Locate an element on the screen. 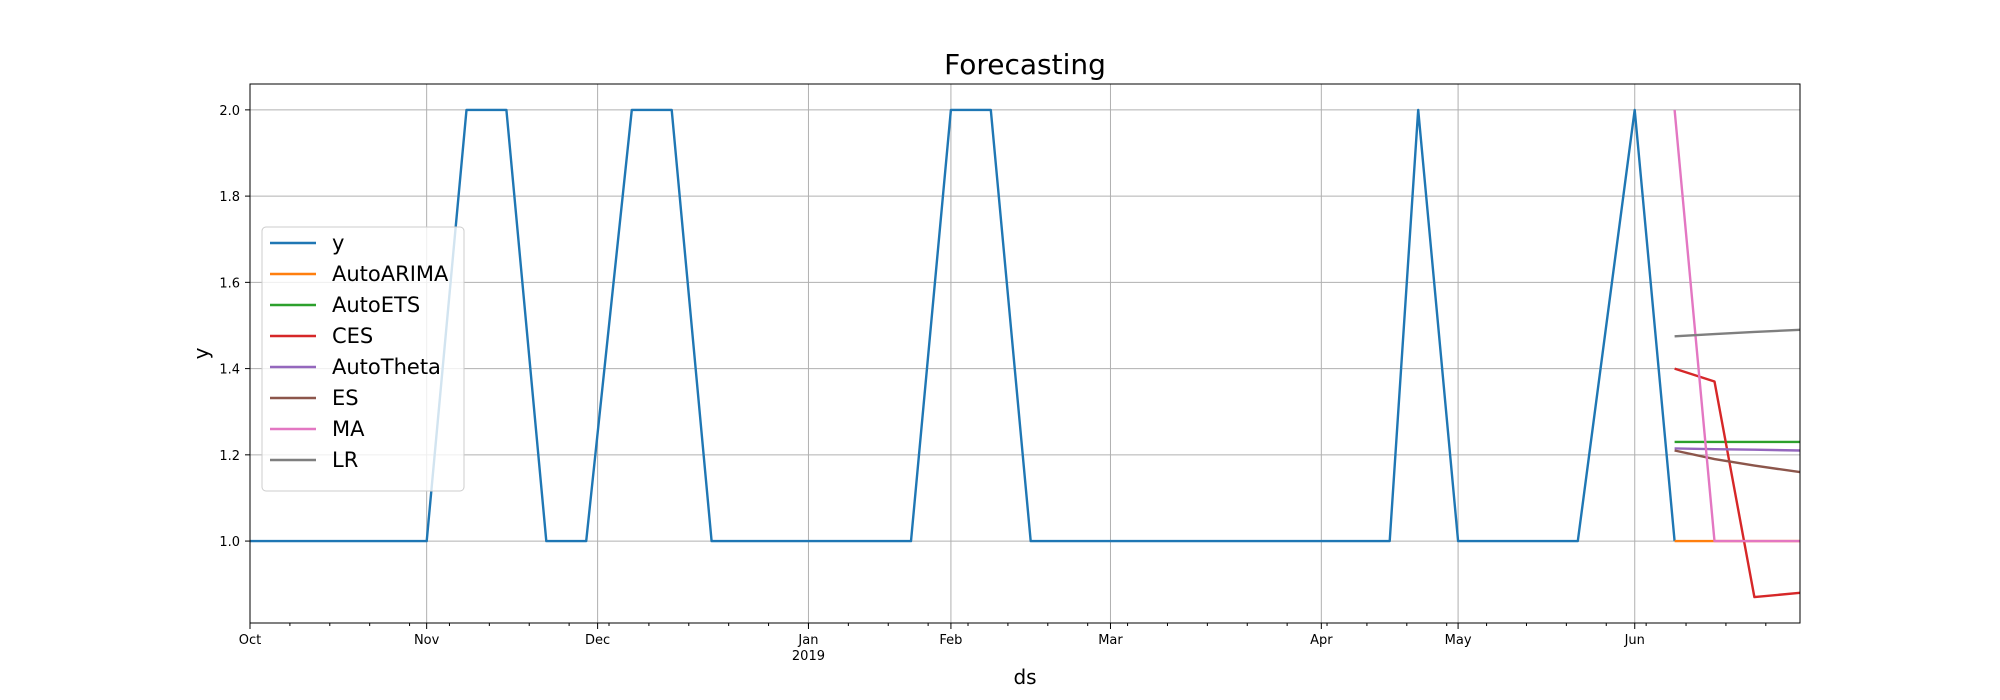  y-tick-label: 1.8 is located at coordinates (229, 197).